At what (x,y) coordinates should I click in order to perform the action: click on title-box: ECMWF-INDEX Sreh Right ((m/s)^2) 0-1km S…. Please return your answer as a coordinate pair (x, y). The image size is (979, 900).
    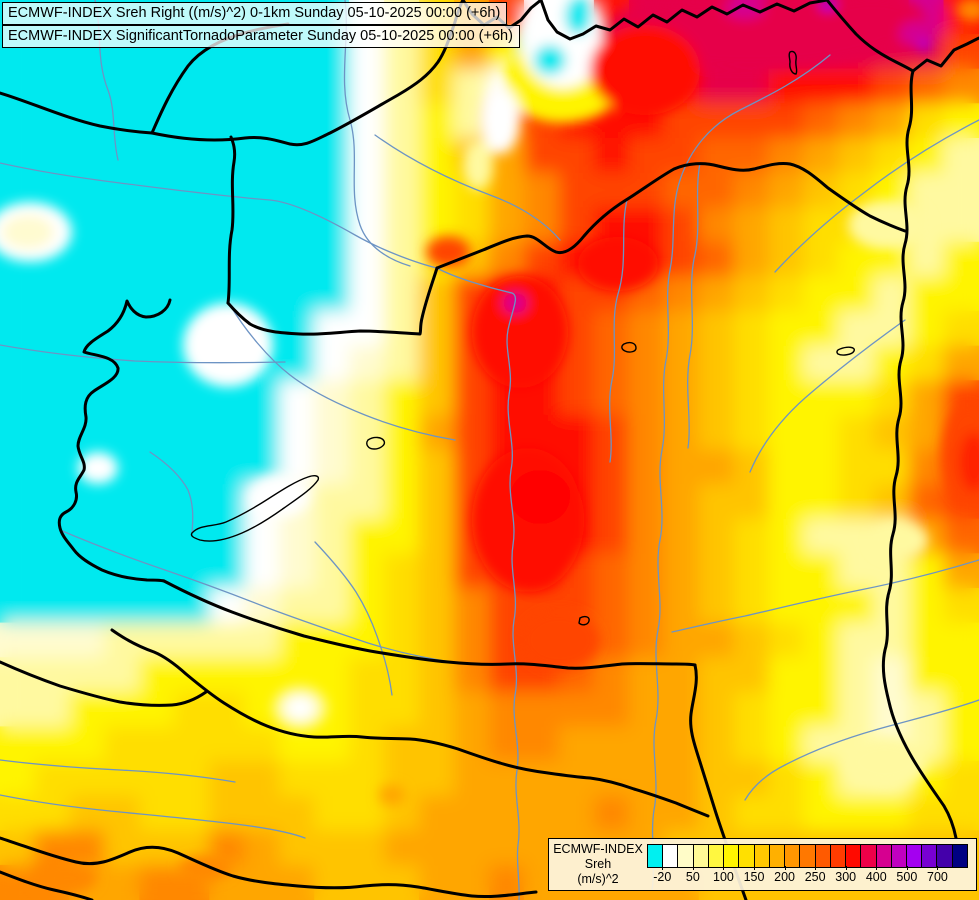
    Looking at the image, I should click on (261, 25).